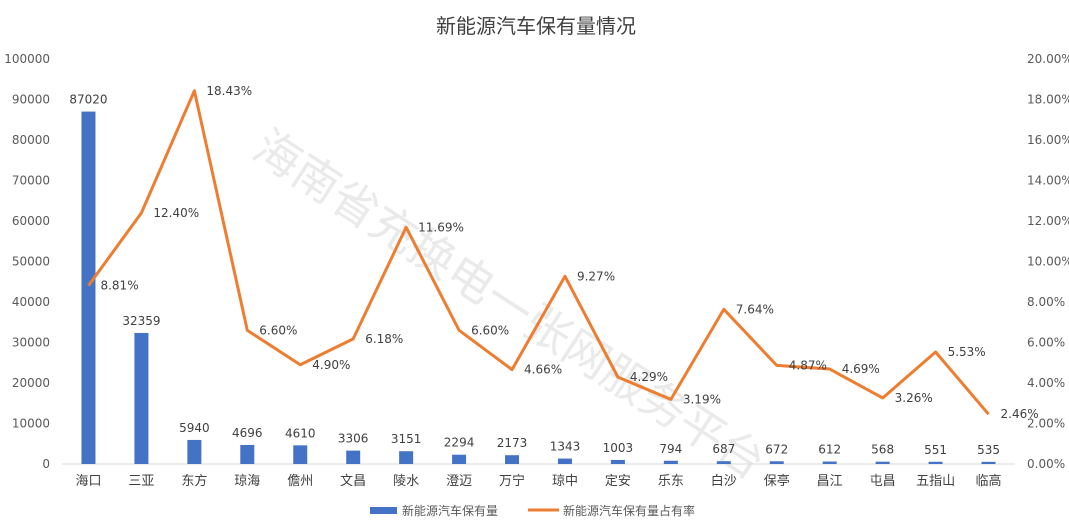 The width and height of the screenshot is (1069, 526). I want to click on bar-data-label: 2173, so click(512, 443).